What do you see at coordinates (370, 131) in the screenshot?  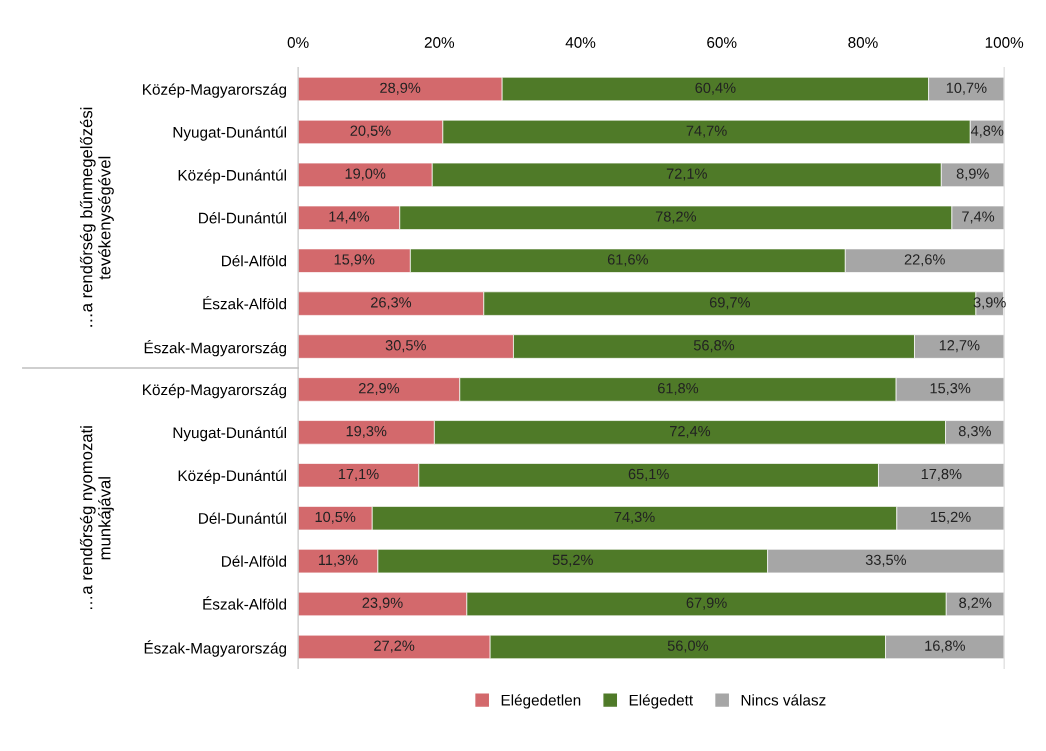 I see `data-label: 20,5%` at bounding box center [370, 131].